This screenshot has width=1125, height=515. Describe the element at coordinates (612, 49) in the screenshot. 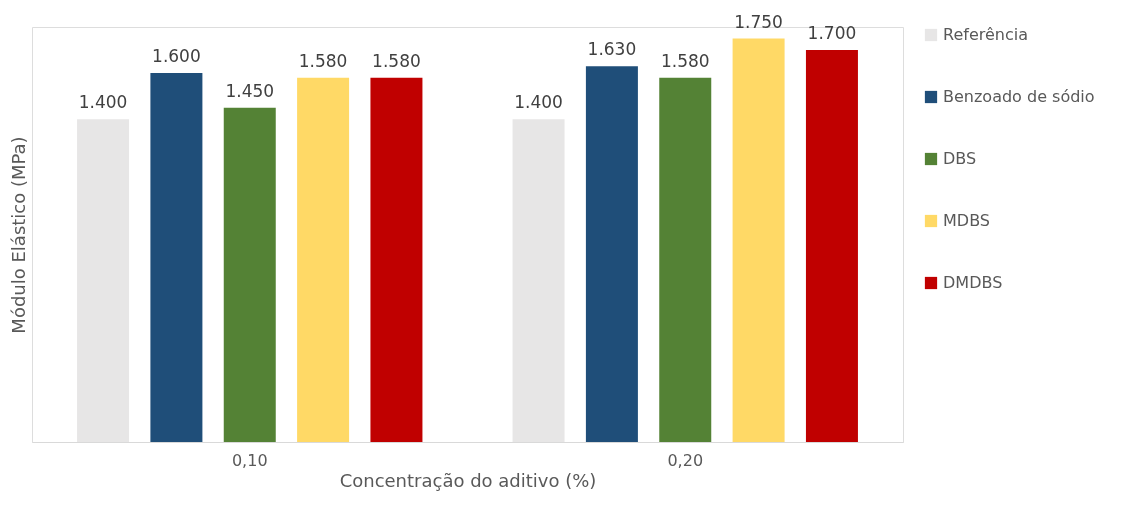

I see `data-label: 1.630` at that location.